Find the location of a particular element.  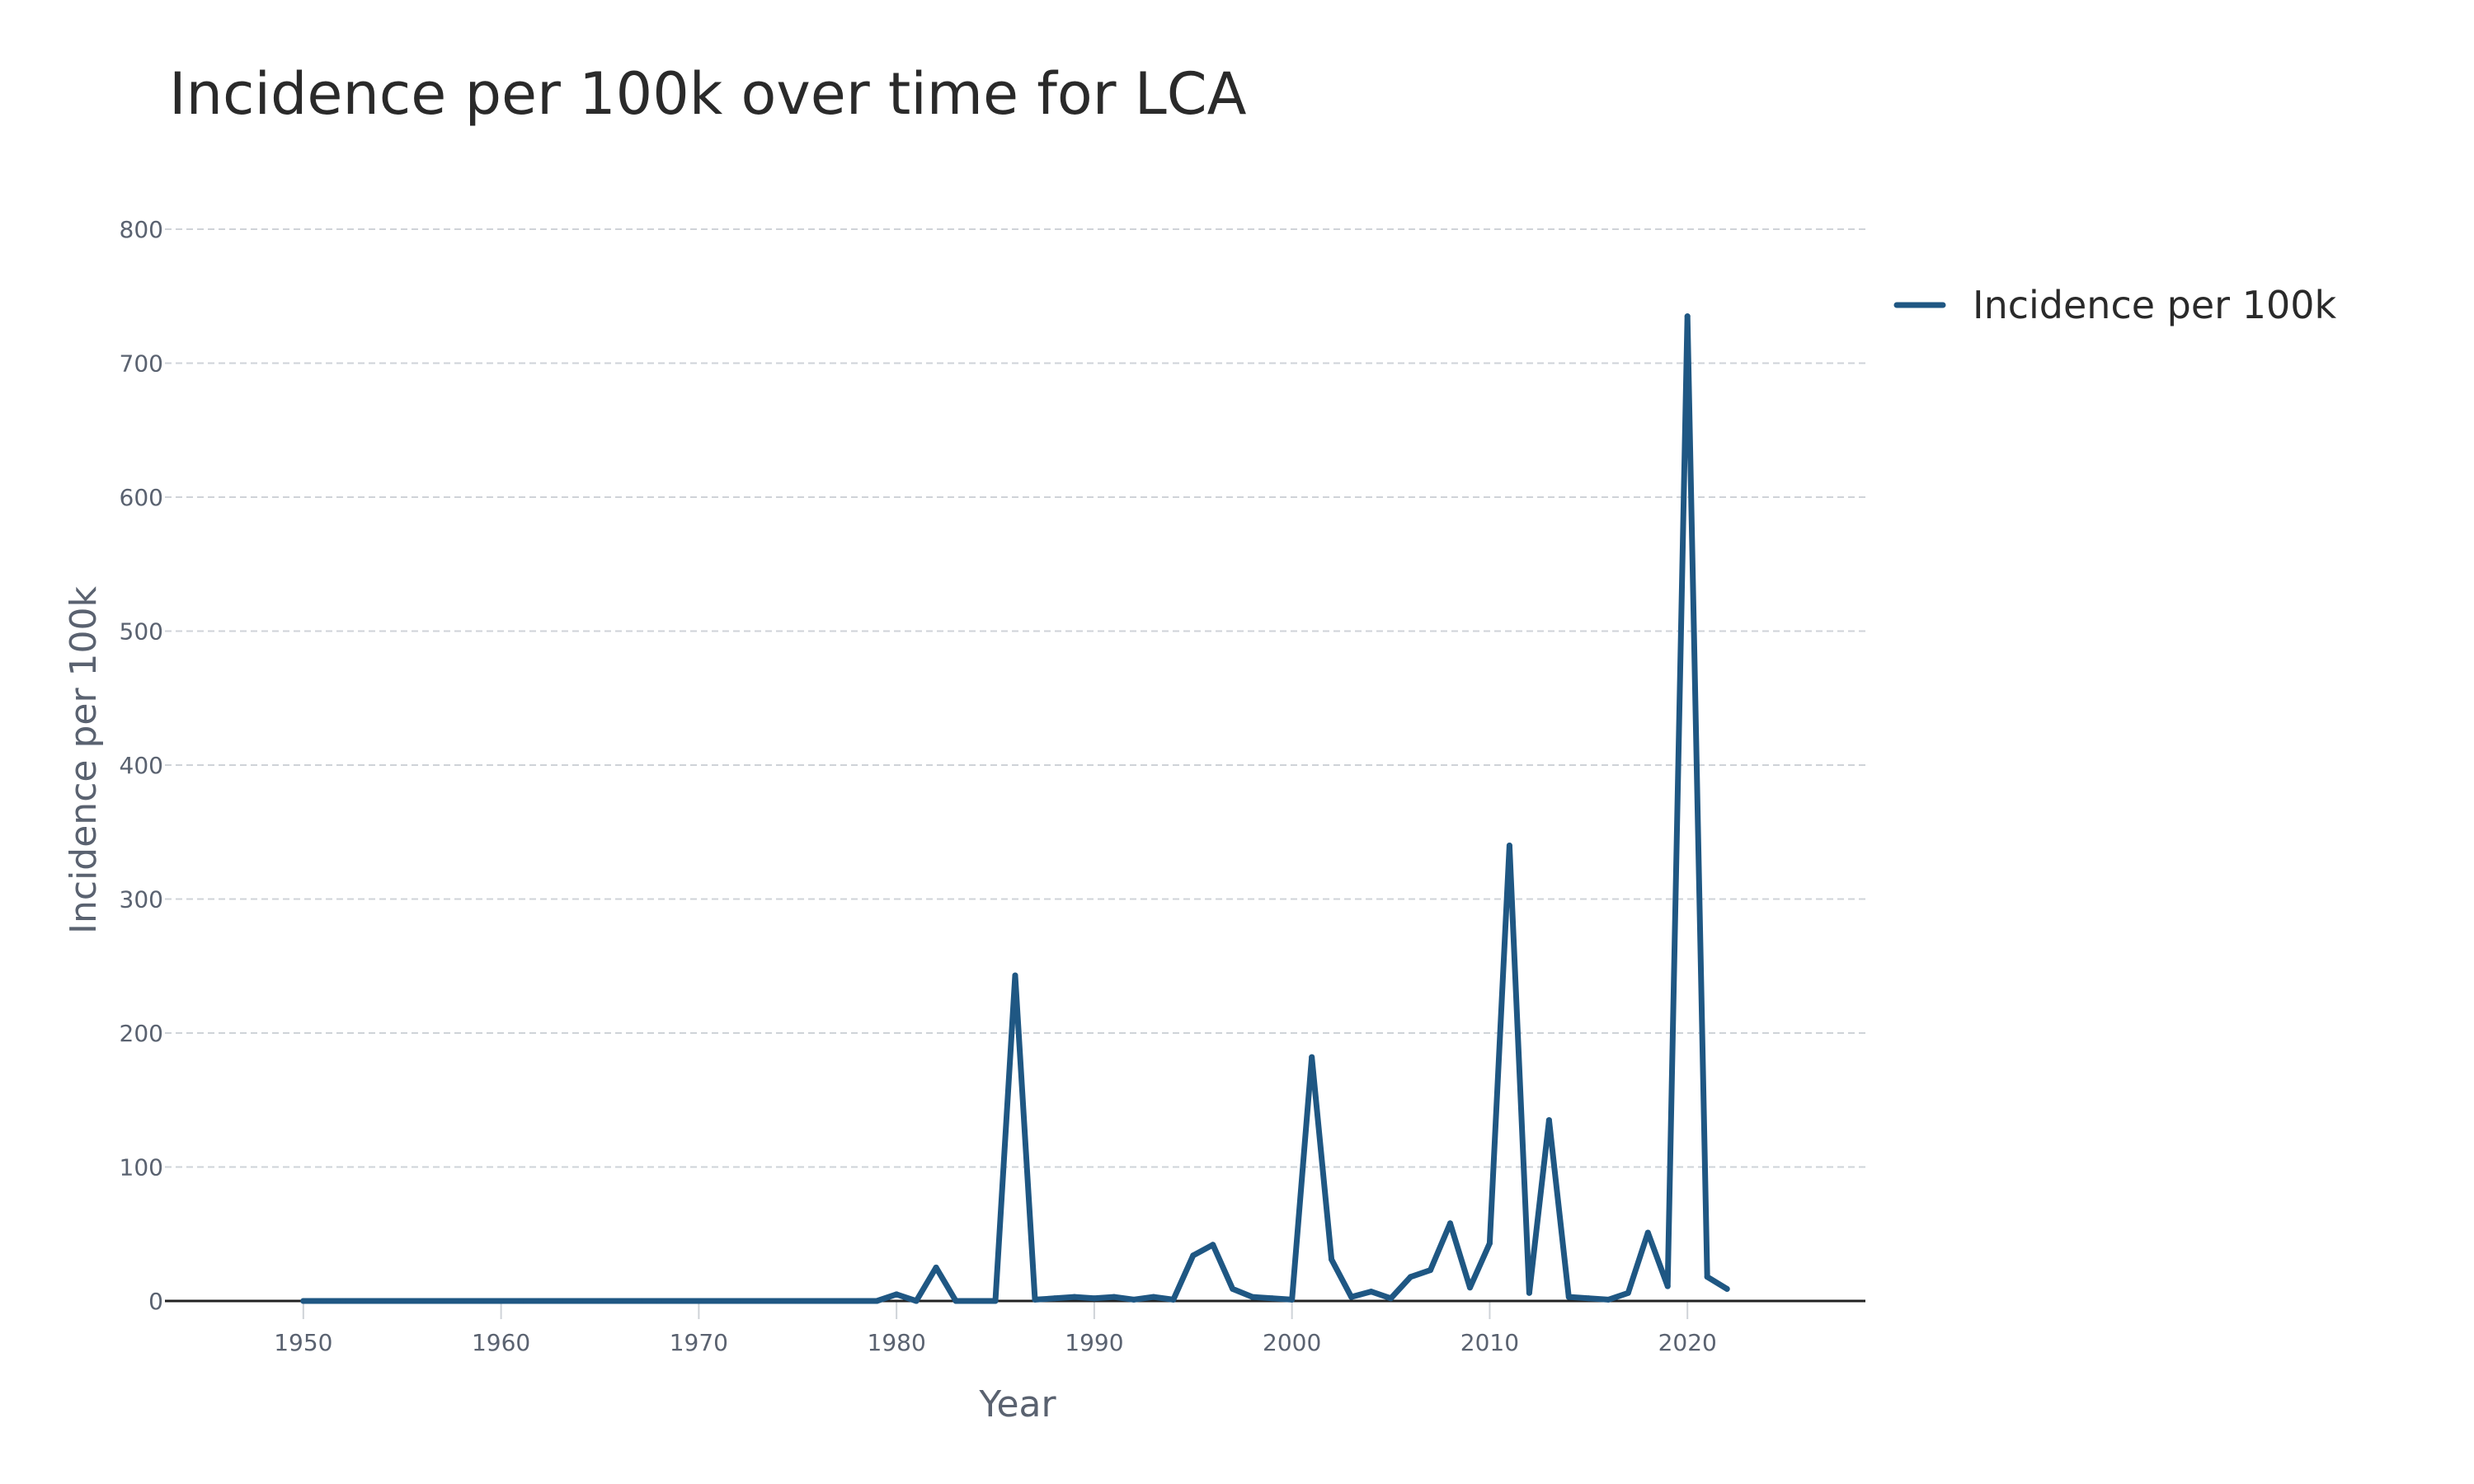

x-tick-label: 2000 is located at coordinates (1292, 1342).